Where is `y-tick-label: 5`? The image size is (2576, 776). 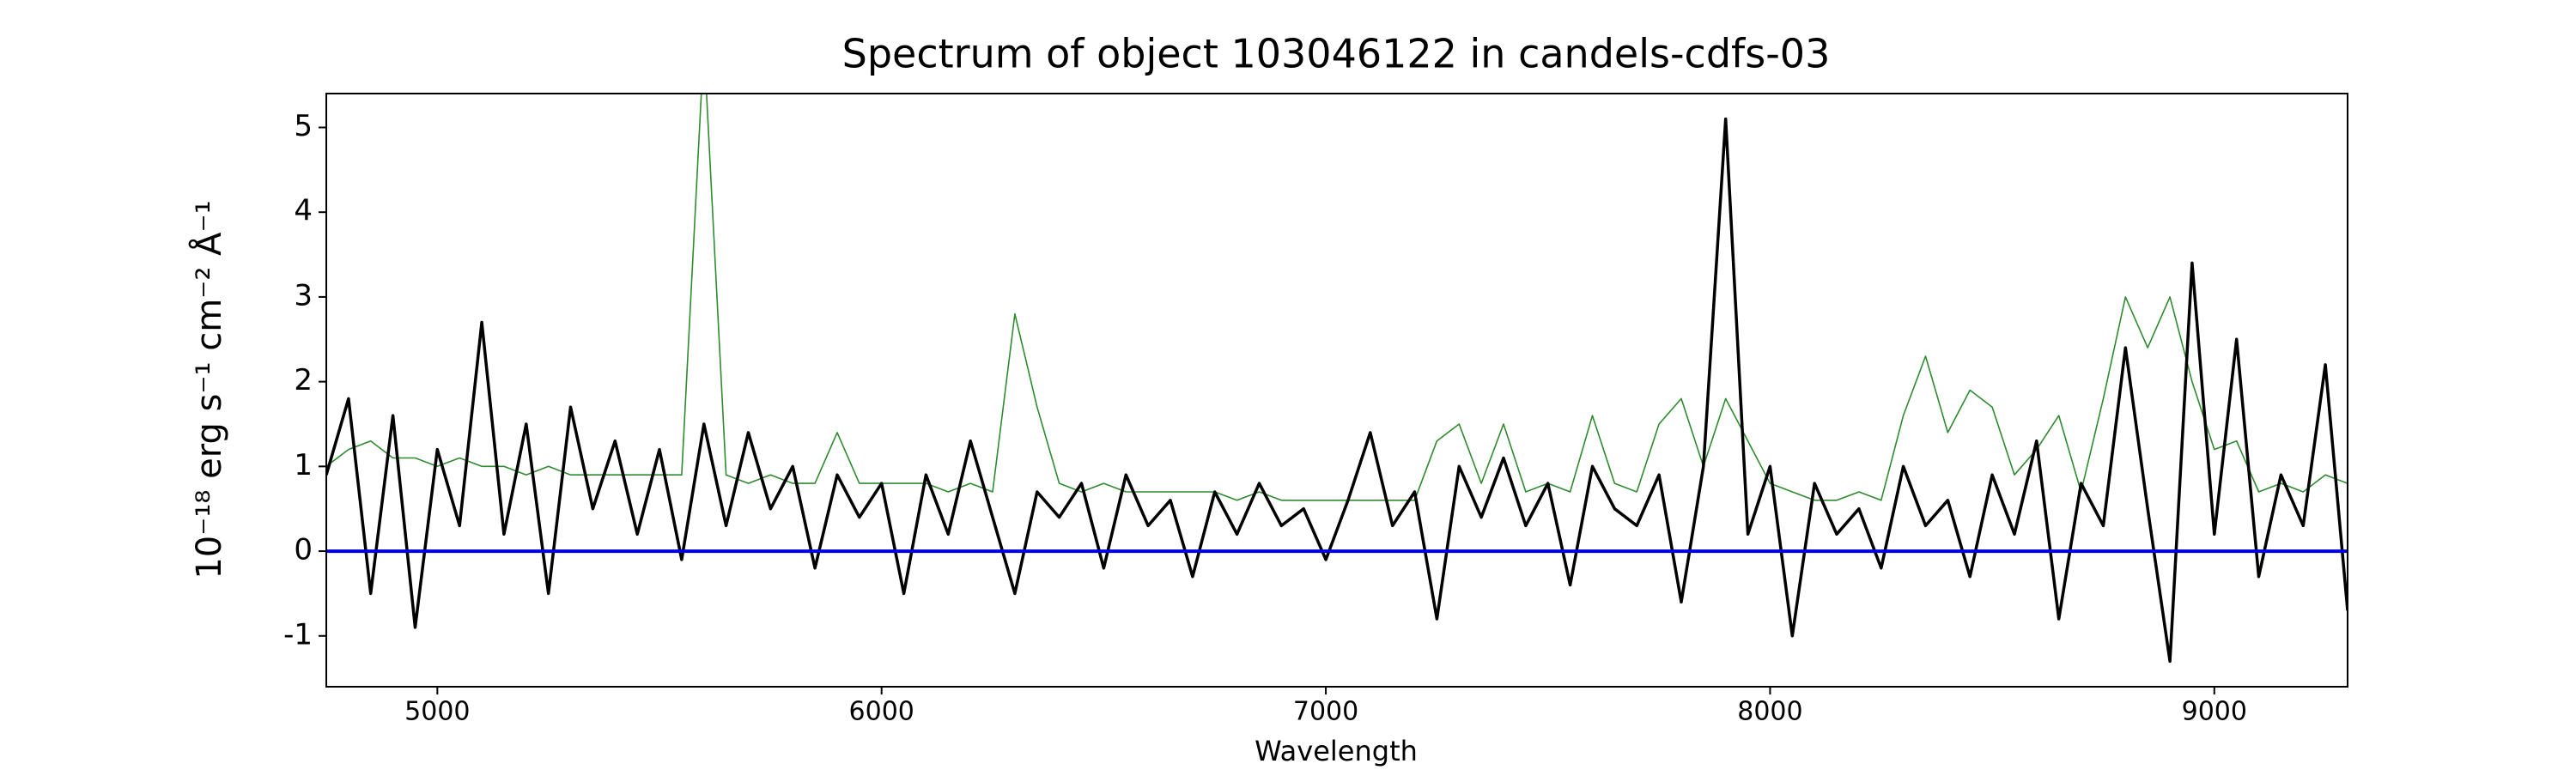
y-tick-label: 5 is located at coordinates (303, 126).